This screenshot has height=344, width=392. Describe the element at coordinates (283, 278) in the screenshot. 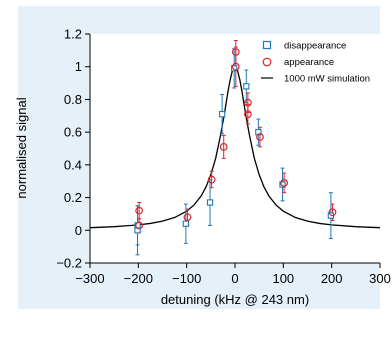

I see `x-tick-label: 100` at that location.